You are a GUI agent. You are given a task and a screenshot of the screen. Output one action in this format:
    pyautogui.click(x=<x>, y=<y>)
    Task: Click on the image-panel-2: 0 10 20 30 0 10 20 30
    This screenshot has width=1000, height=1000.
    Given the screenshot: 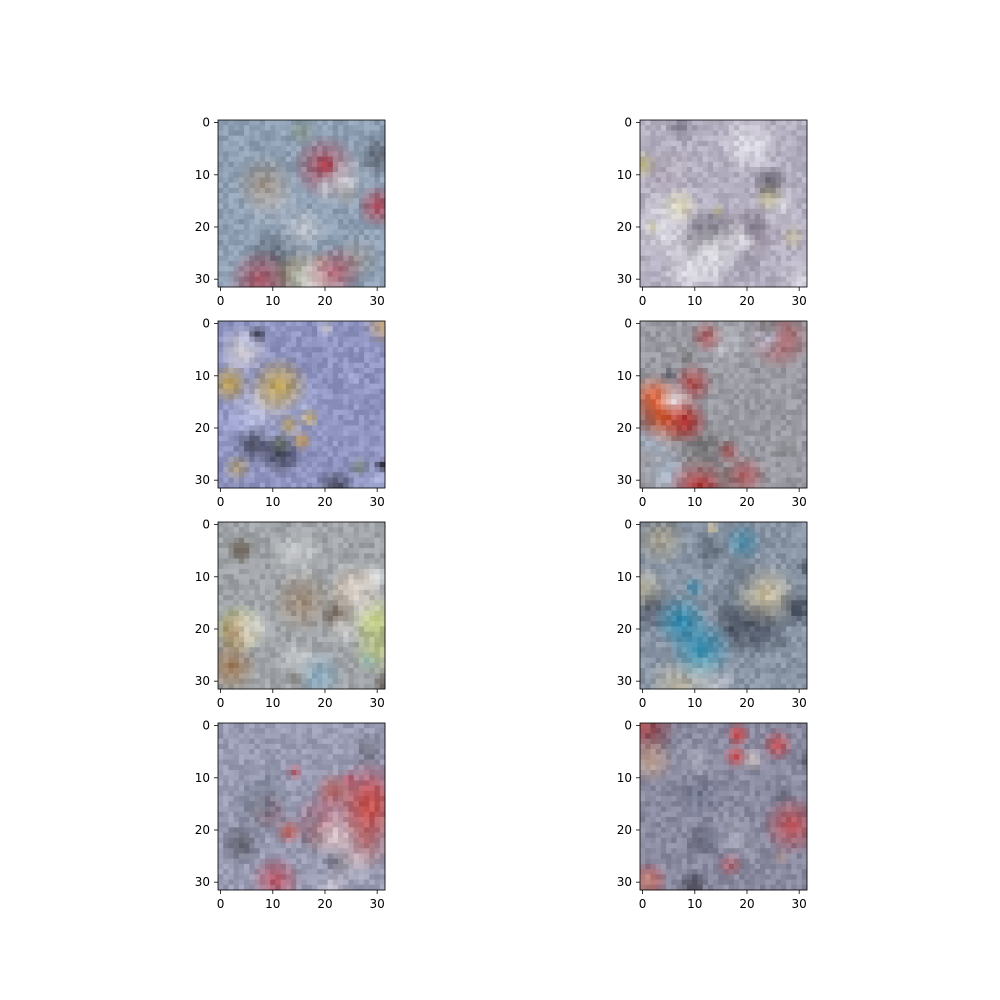 What is the action you would take?
    pyautogui.click(x=712, y=212)
    